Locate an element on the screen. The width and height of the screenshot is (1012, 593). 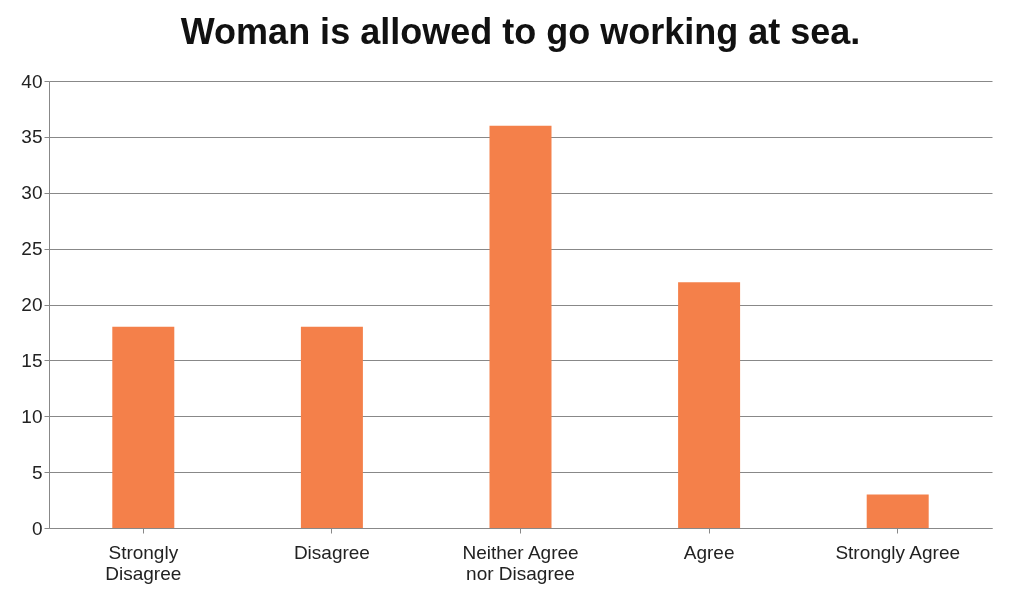
y-tick-label: 30 is located at coordinates (32, 193).